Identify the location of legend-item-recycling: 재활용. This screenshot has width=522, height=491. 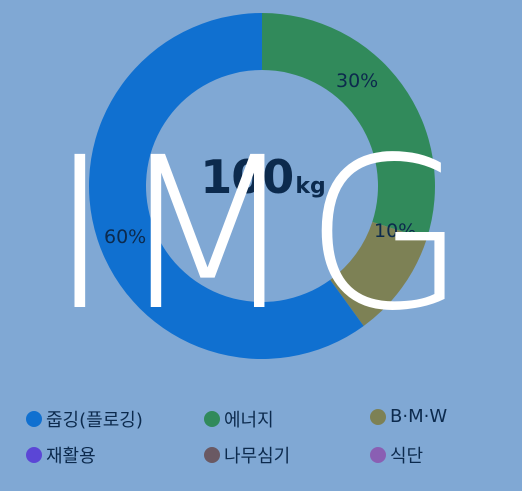
(61, 455).